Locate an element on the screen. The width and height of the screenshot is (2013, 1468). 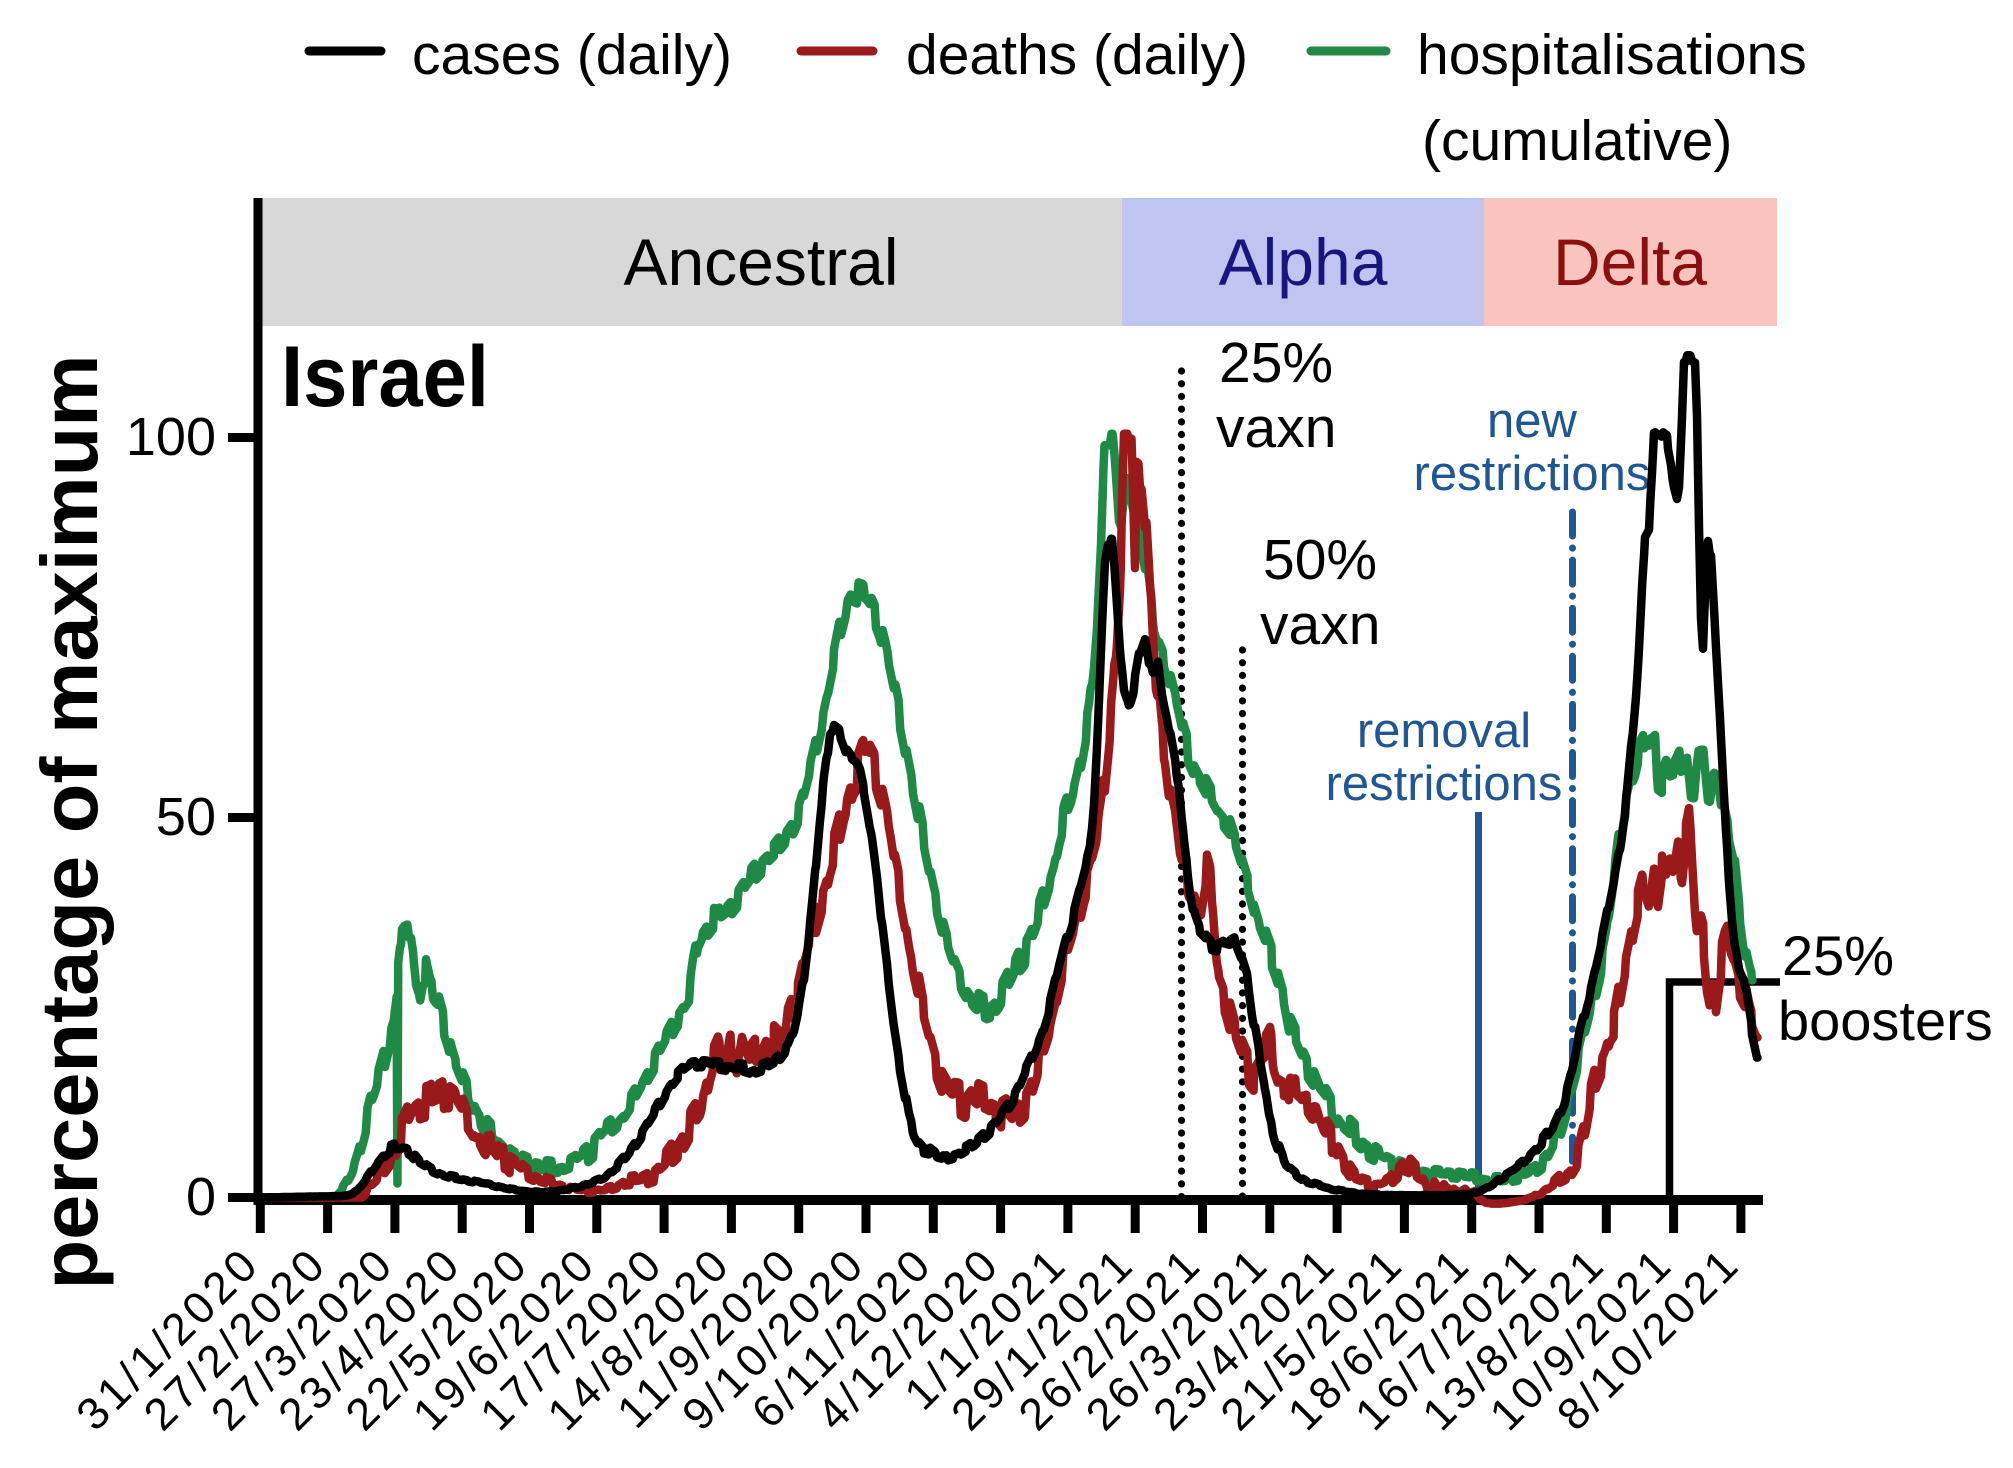
svg-text: 0 is located at coordinates (201, 1197).